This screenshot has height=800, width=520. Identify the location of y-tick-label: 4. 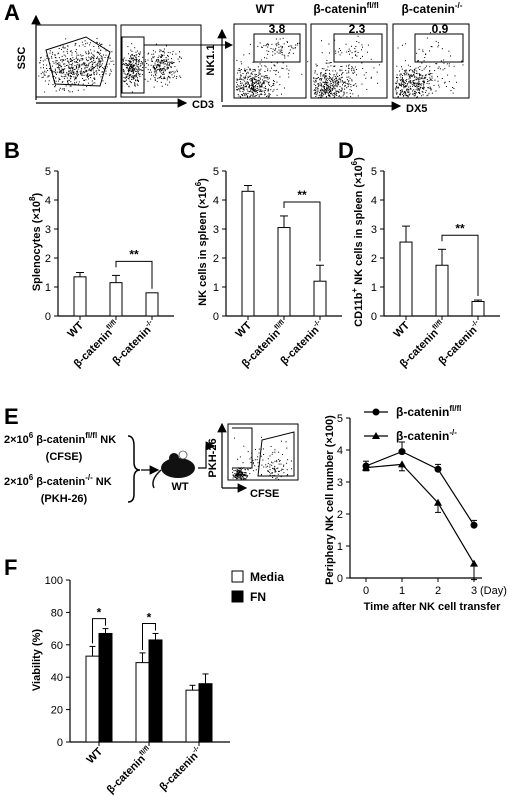
(374, 201).